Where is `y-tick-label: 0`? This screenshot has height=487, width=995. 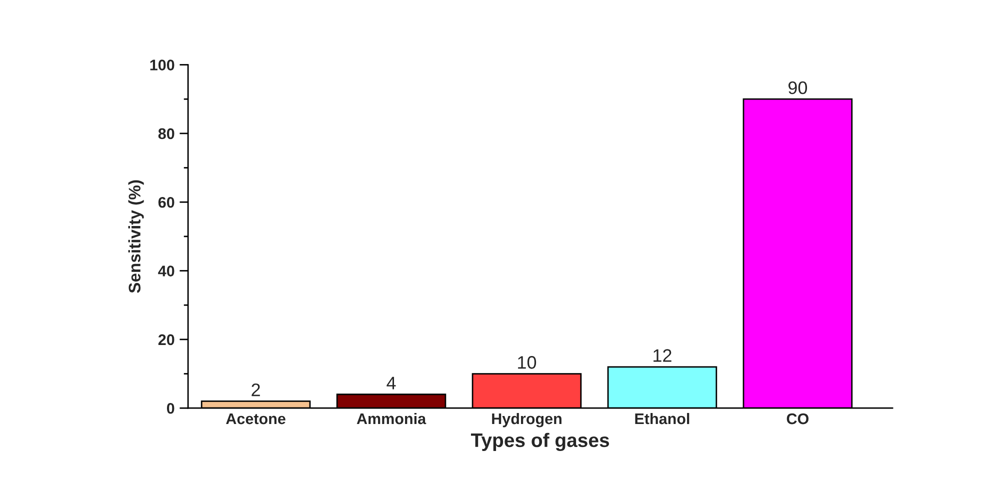
y-tick-label: 0 is located at coordinates (170, 408).